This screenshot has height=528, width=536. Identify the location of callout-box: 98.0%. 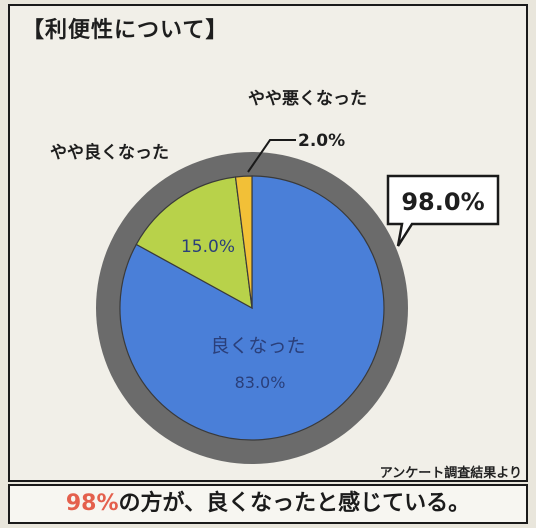
(443, 210).